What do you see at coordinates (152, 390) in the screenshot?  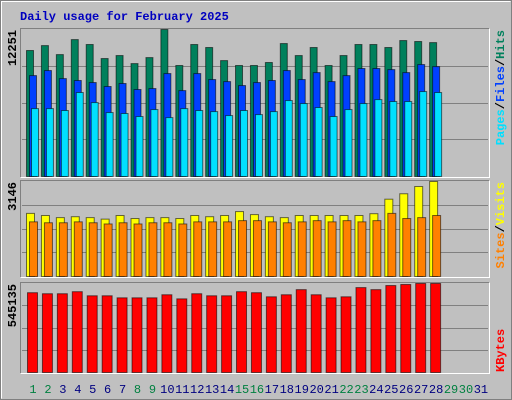 I see `x-tick-label: 9` at bounding box center [152, 390].